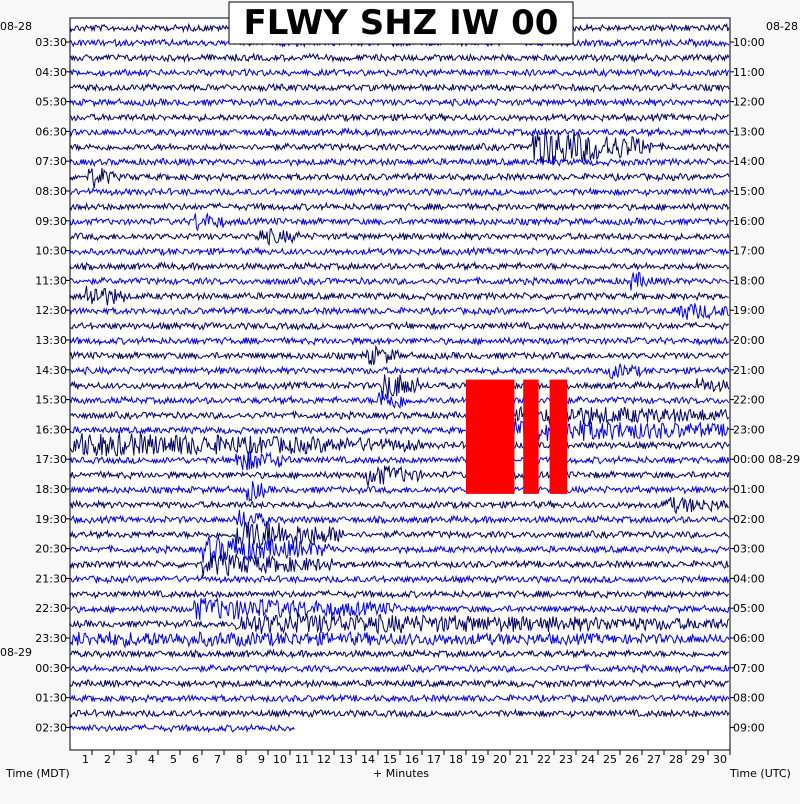  What do you see at coordinates (749, 161) in the screenshot?
I see `right-tick-label-4: 14:00` at bounding box center [749, 161].